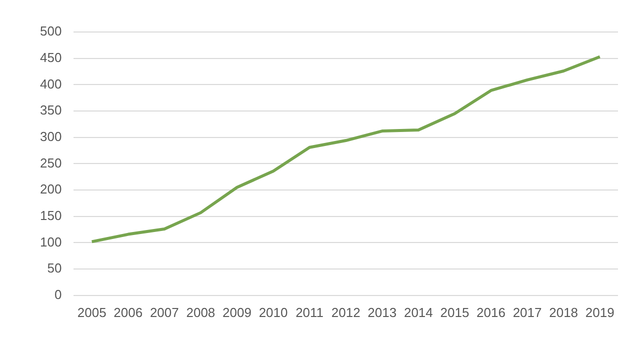 The image size is (640, 347). I want to click on y-tick-label: 0, so click(58, 294).